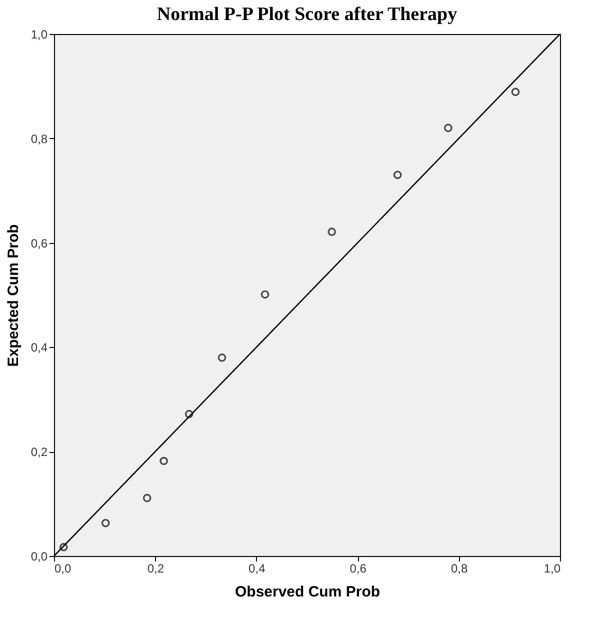 This screenshot has width=615, height=626. I want to click on y-tick-label: 0,2, so click(39, 452).